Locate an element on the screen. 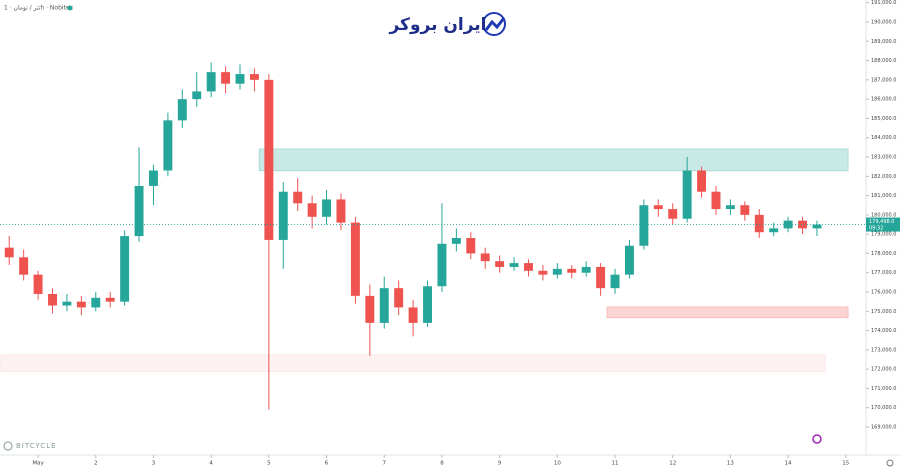 This screenshot has height=471, width=900. y-tick-label: 183,000.0 is located at coordinates (883, 158).